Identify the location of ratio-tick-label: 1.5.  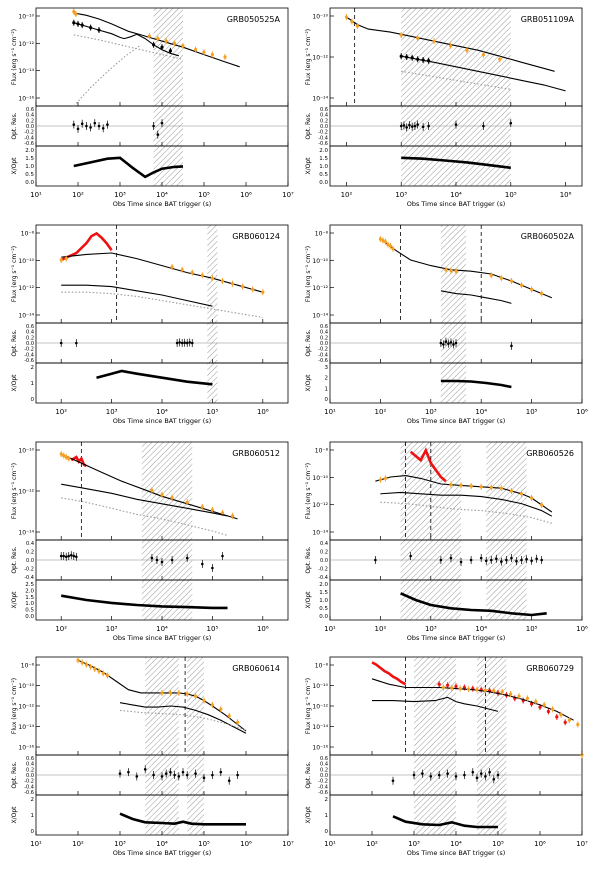
(29, 159).